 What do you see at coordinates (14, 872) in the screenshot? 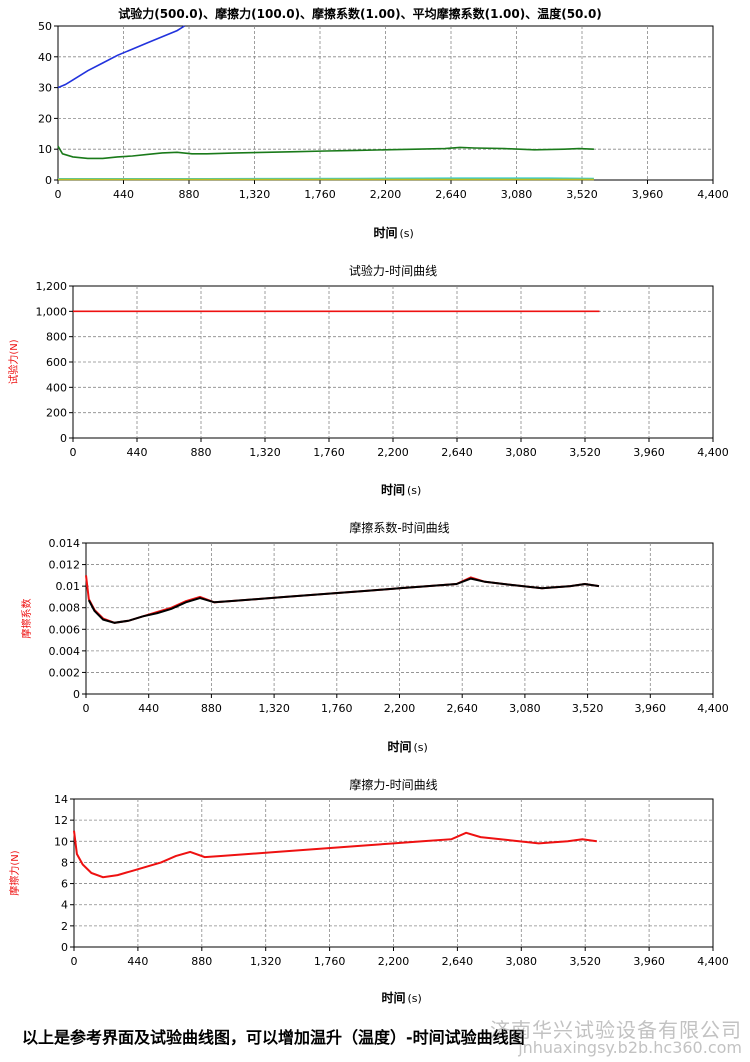
I see `y-axis-label: 摩擦力(N)` at bounding box center [14, 872].